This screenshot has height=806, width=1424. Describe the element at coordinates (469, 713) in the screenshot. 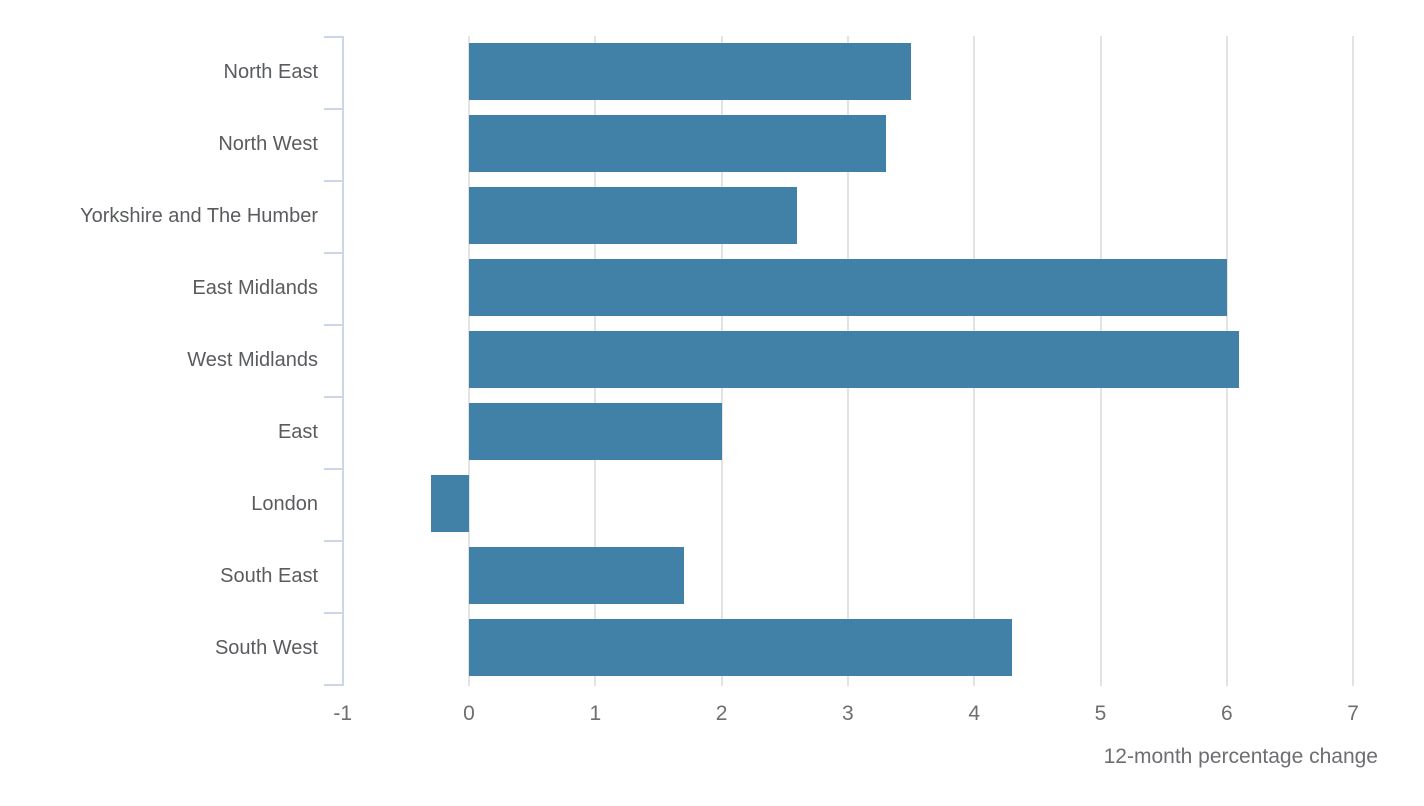

I see `x-tick-label-0: 0` at that location.